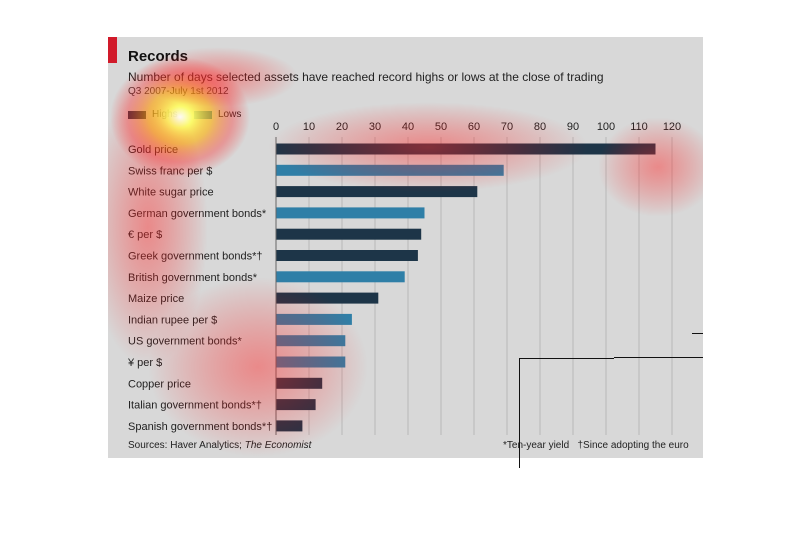  What do you see at coordinates (507, 127) in the screenshot?
I see `x-tick-label: 70` at bounding box center [507, 127].